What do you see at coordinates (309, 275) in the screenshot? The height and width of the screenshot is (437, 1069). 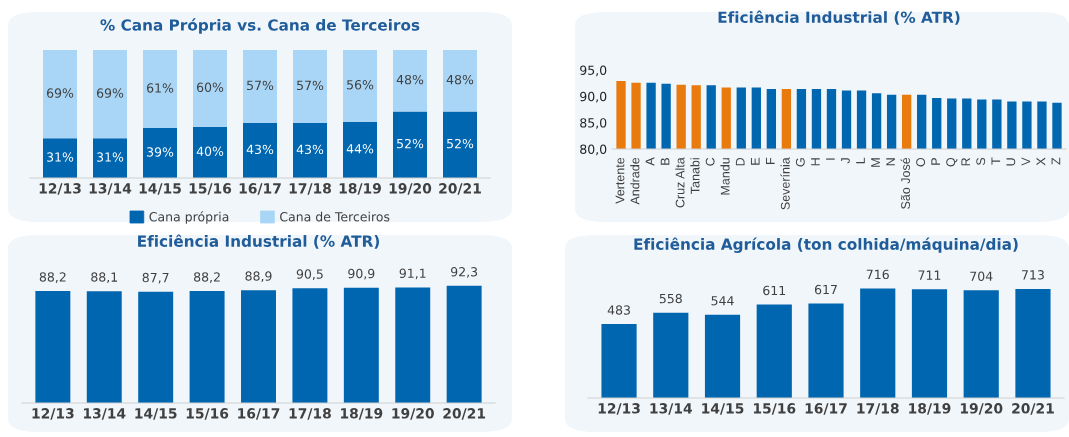 I see `data-label: 90,5` at bounding box center [309, 275].